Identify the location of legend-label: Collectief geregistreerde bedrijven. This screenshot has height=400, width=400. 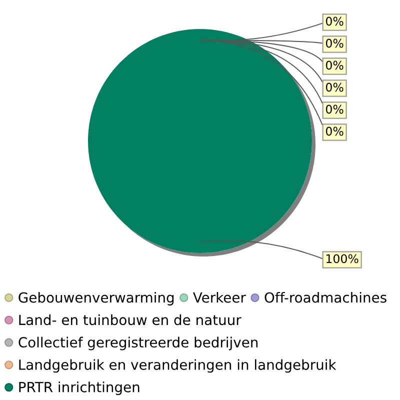
(138, 343).